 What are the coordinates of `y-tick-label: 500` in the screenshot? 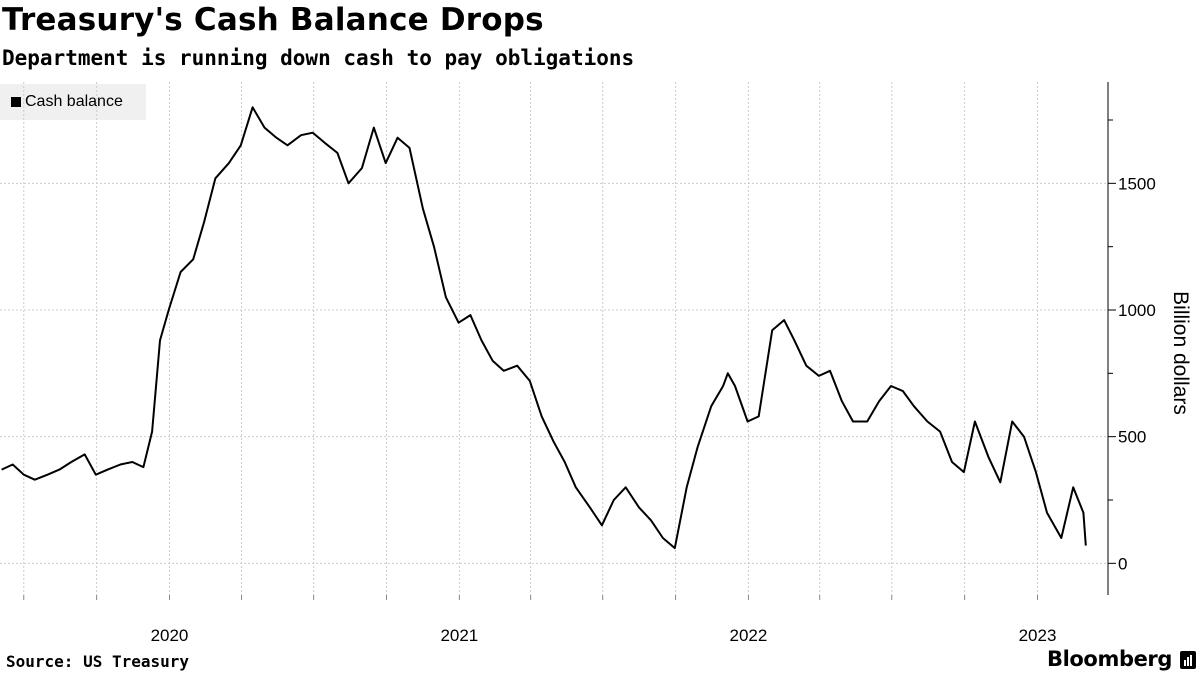 It's located at (1132, 437).